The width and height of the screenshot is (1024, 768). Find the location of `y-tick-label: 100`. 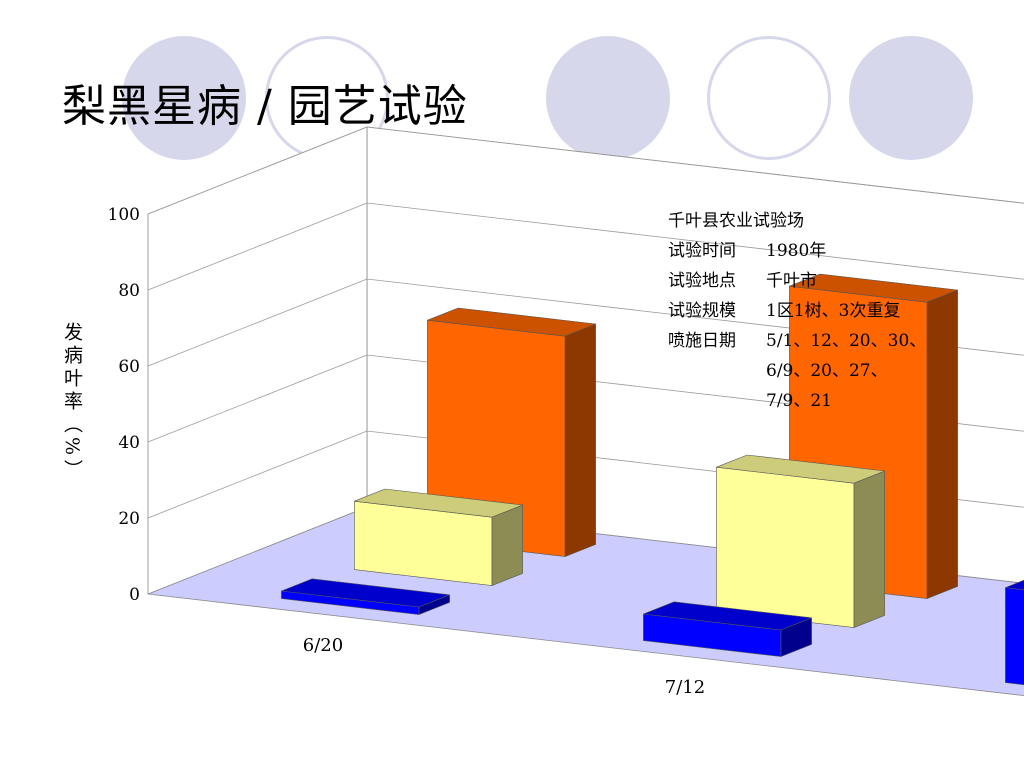

y-tick-label: 100 is located at coordinates (124, 215).